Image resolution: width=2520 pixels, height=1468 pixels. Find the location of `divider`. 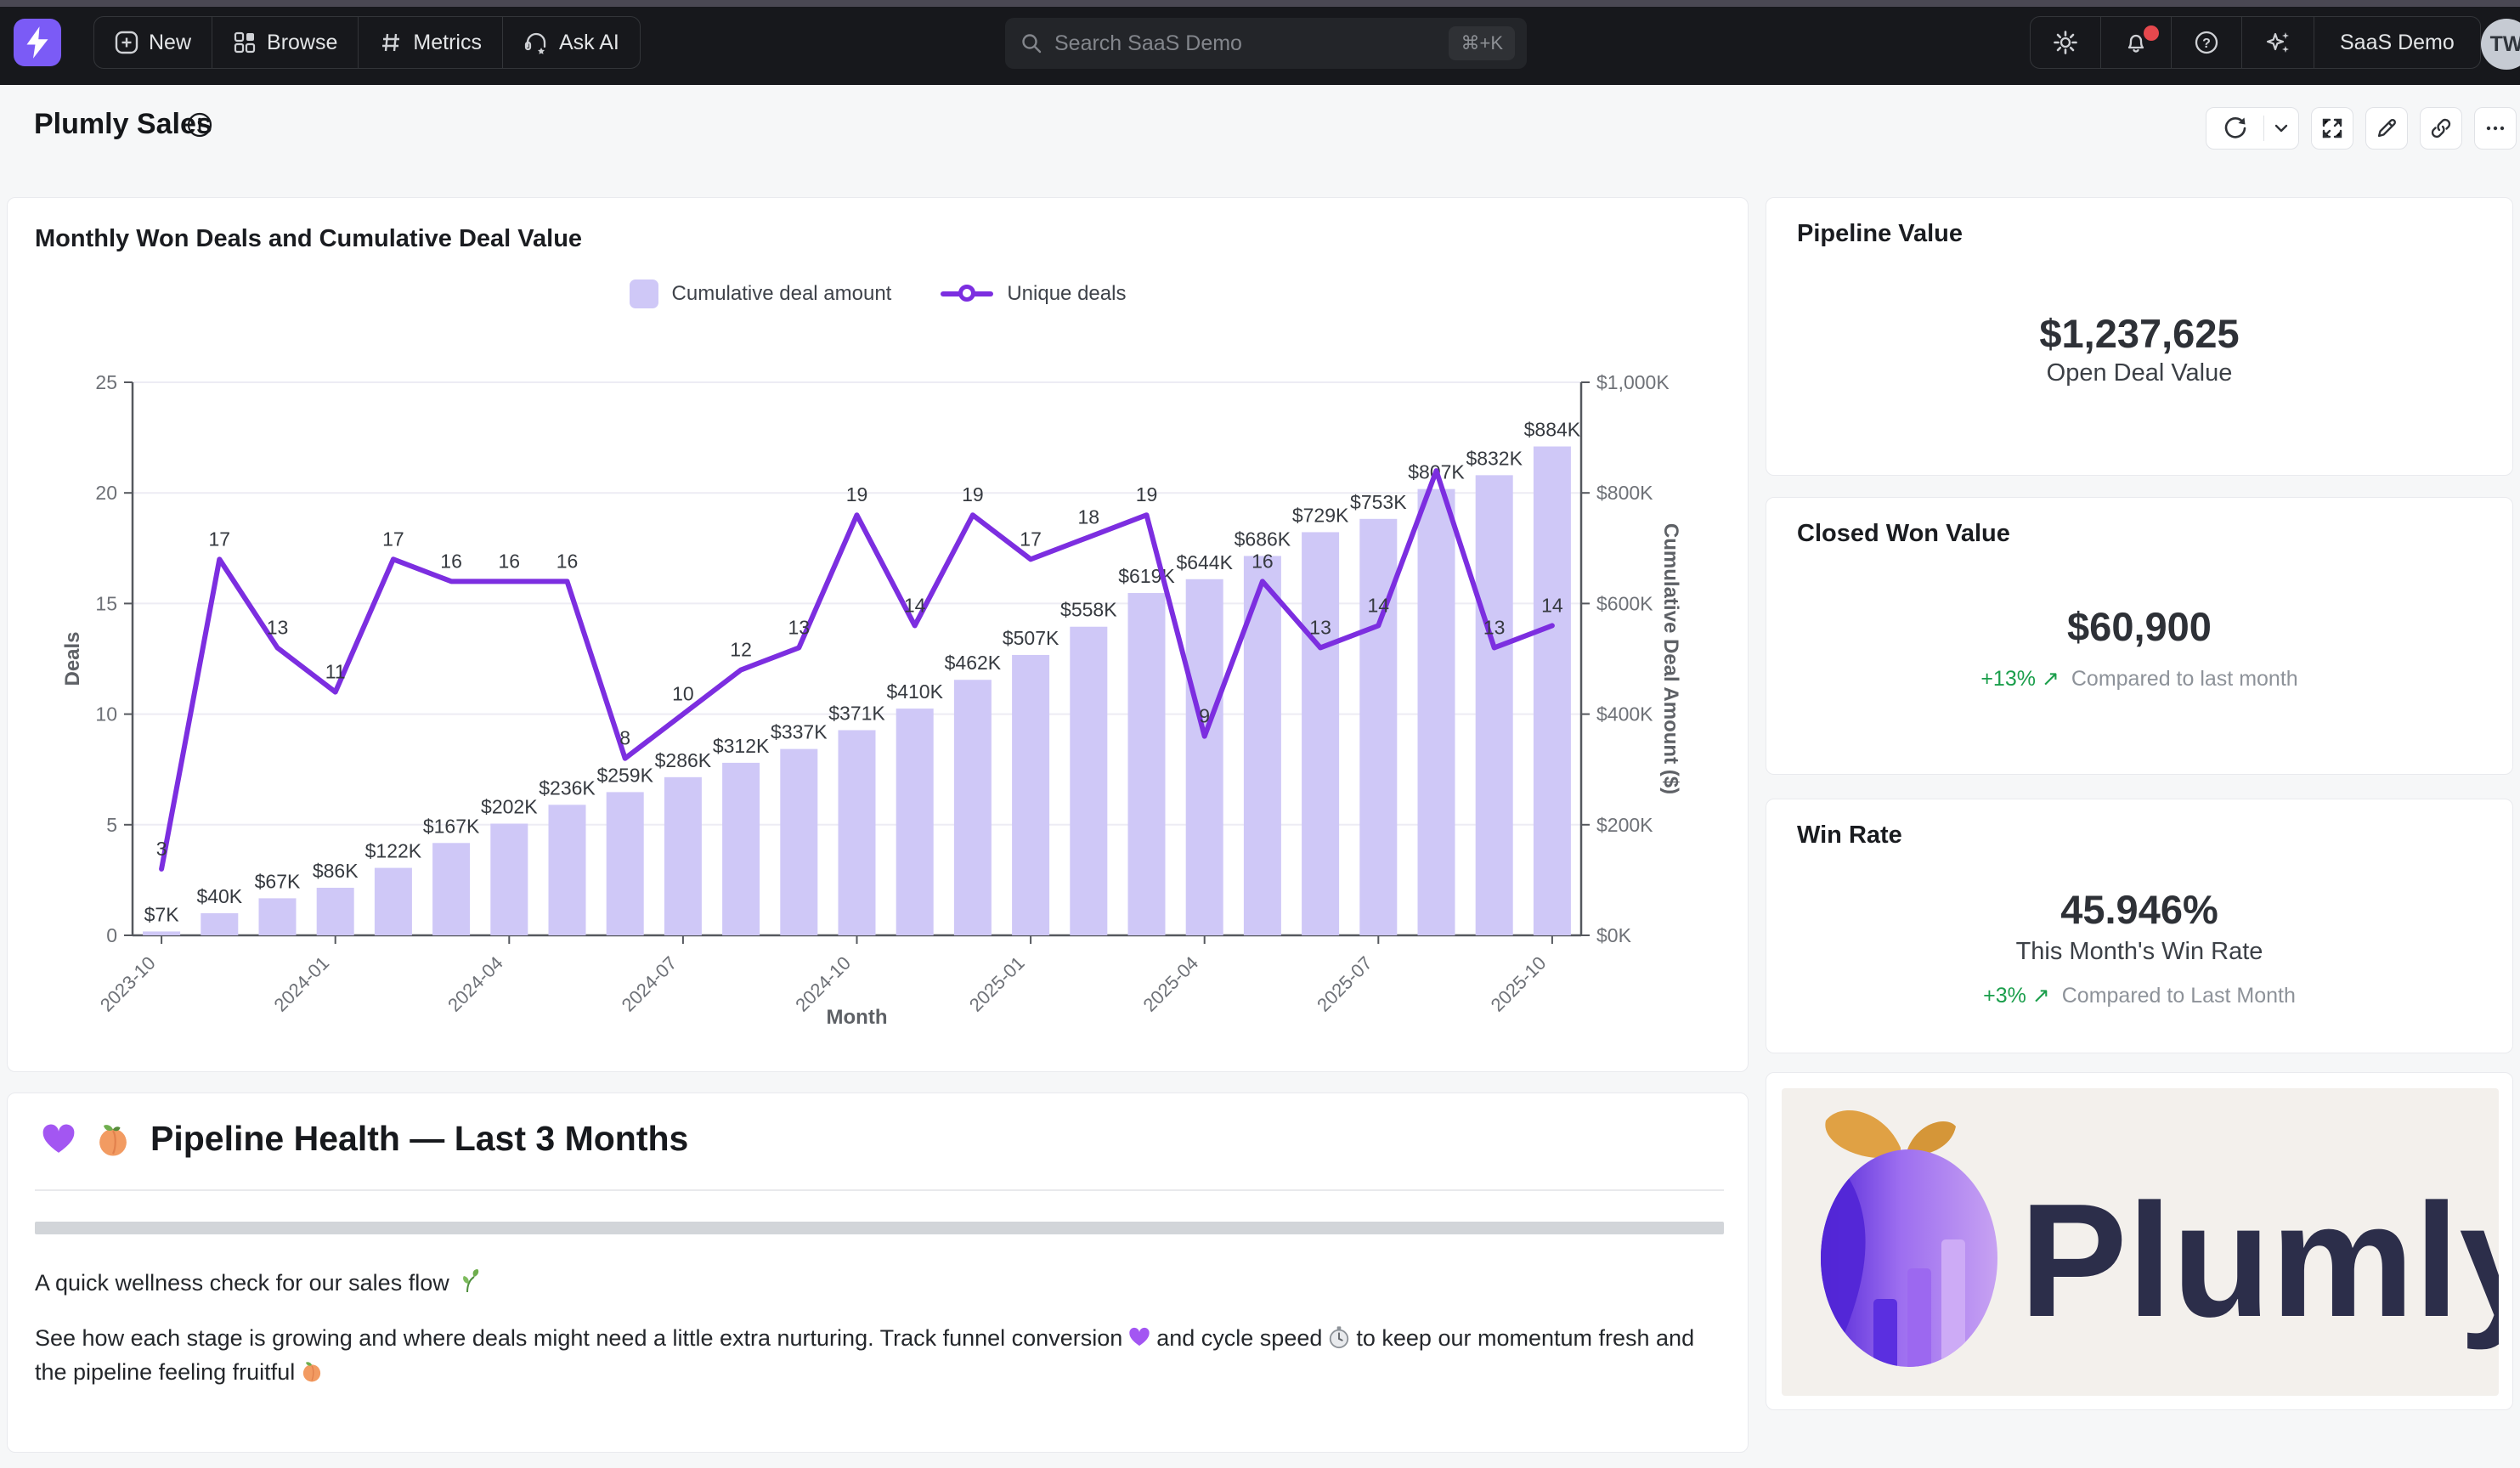

divider is located at coordinates (879, 1190).